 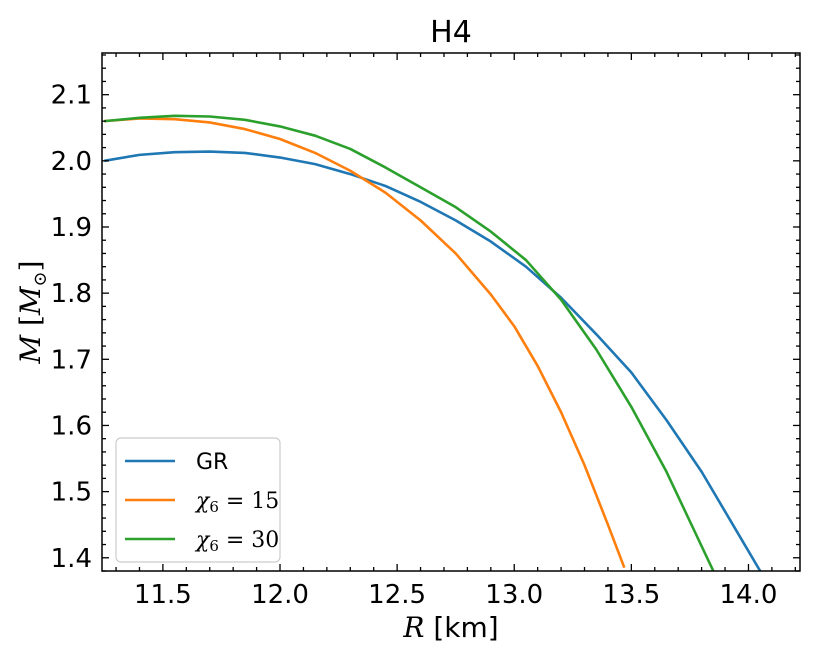 What do you see at coordinates (631, 595) in the screenshot?
I see `x-tick-label: 13.5` at bounding box center [631, 595].